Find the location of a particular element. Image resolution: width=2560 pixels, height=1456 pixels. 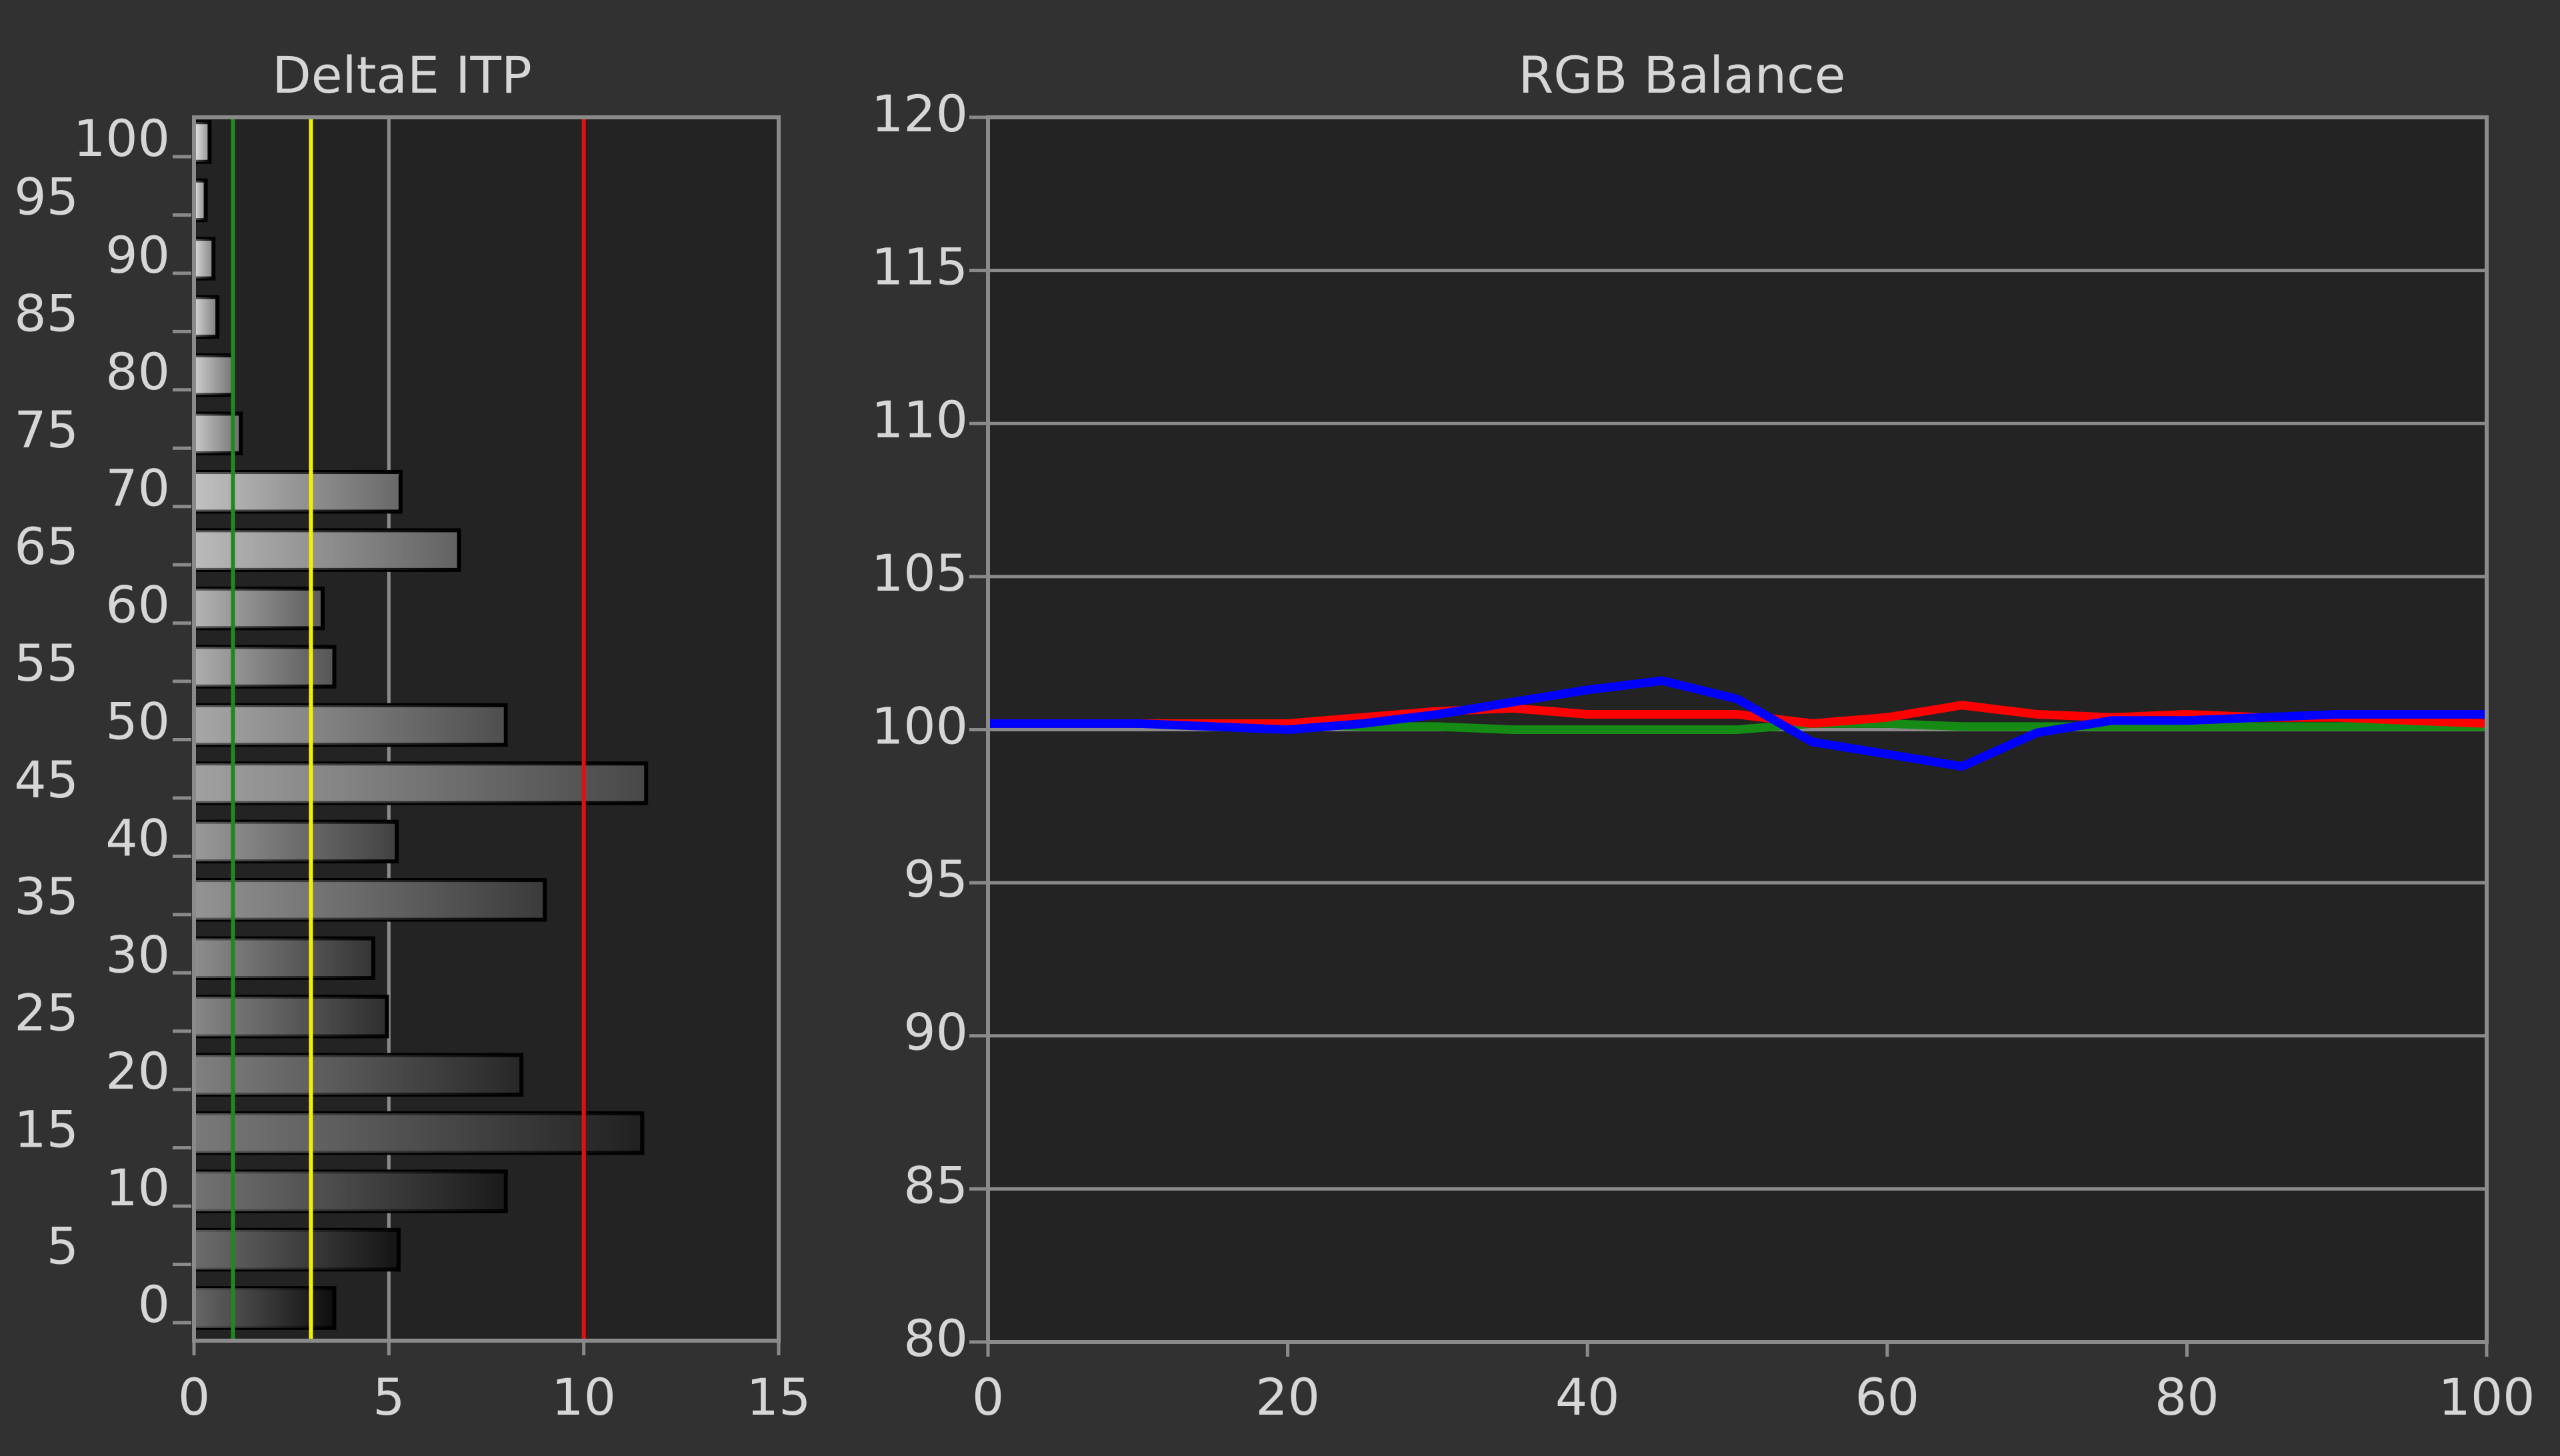

x-tick-label: 60 is located at coordinates (1887, 1397).